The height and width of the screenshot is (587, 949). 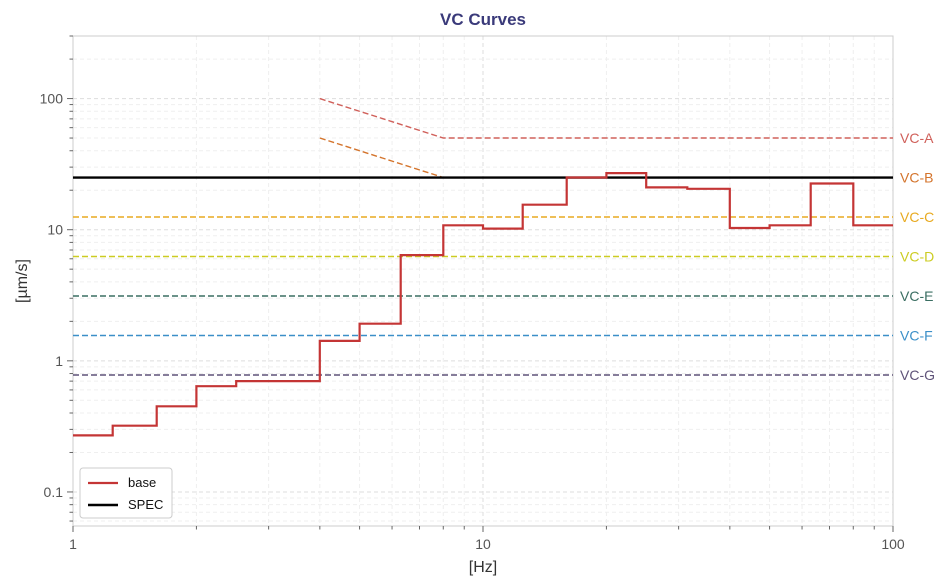 I want to click on x-axis-label: [Hz], so click(x=483, y=567).